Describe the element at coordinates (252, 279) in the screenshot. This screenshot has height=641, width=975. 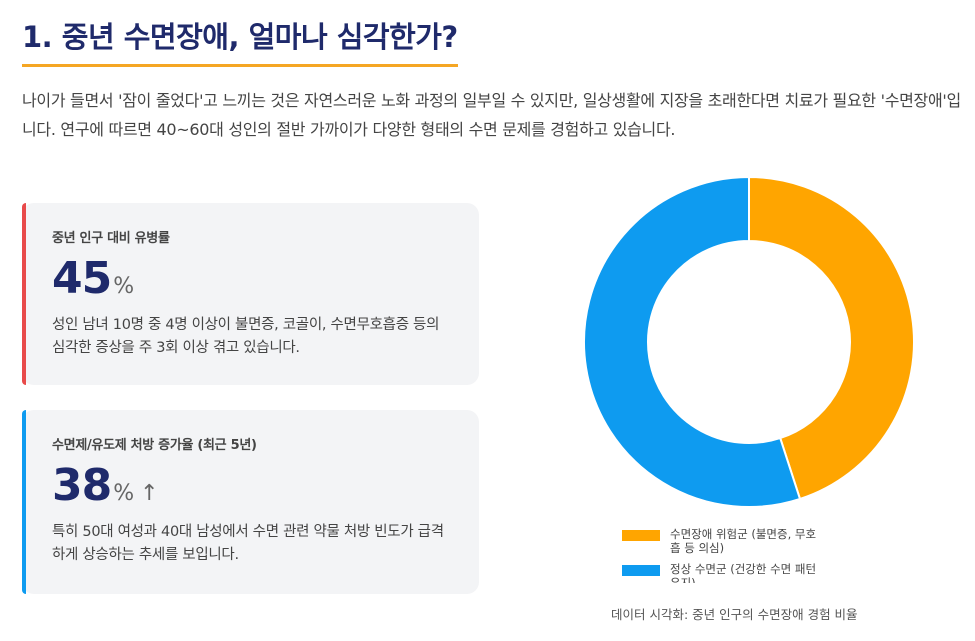
I see `stat-card-value: 45%` at that location.